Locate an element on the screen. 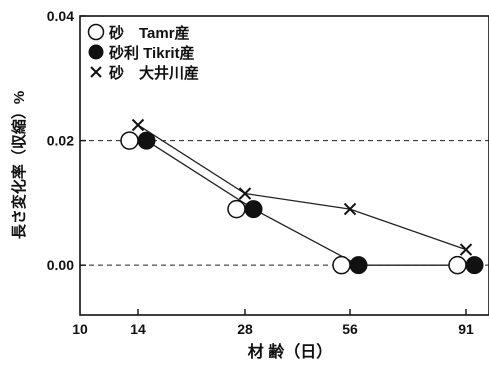 The width and height of the screenshot is (489, 371). legend-cross-icon is located at coordinates (96, 72).